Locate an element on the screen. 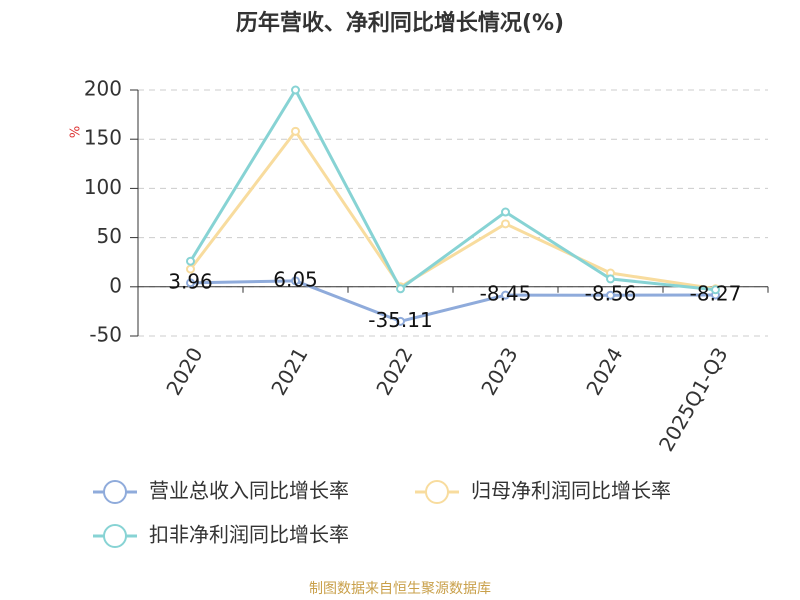 The height and width of the screenshot is (600, 800). data-label: -8.27 is located at coordinates (716, 293).